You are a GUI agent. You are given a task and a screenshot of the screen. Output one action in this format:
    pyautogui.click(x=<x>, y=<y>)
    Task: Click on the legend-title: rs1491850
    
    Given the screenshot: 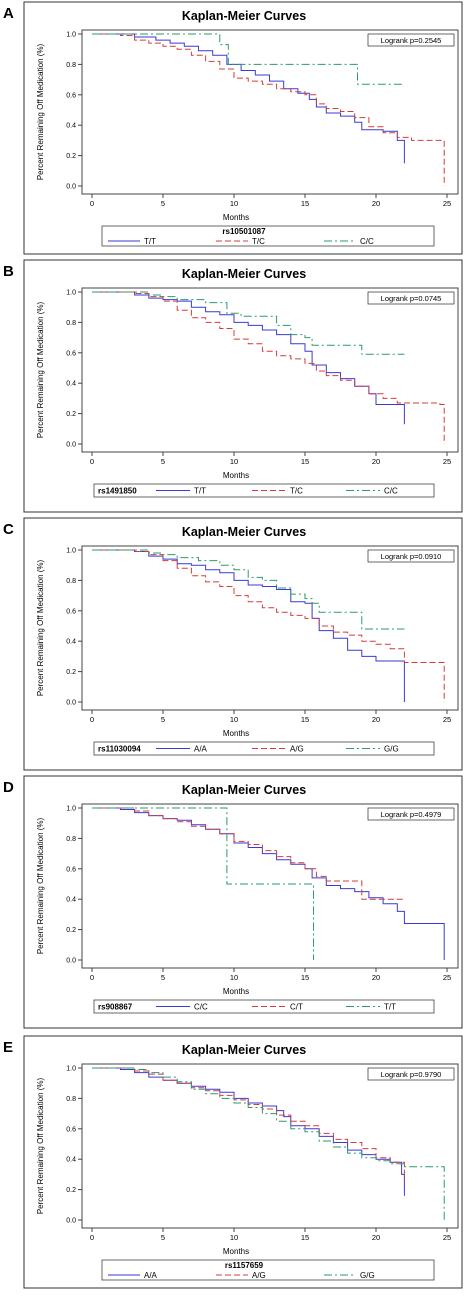 What is the action you would take?
    pyautogui.click(x=117, y=491)
    